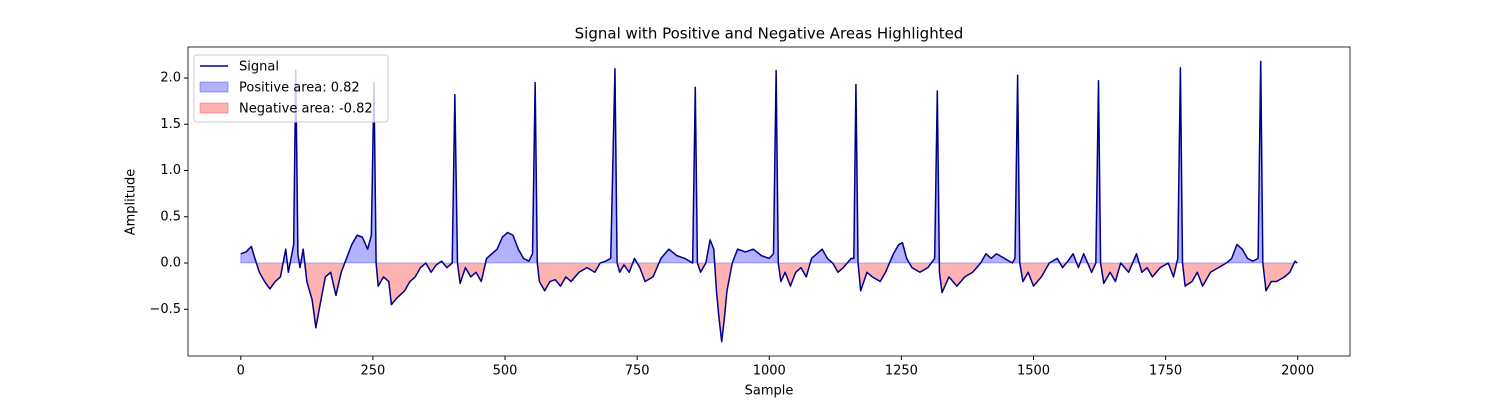 The height and width of the screenshot is (404, 1500). Describe the element at coordinates (1165, 371) in the screenshot. I see `x-tick-label: 1750` at that location.